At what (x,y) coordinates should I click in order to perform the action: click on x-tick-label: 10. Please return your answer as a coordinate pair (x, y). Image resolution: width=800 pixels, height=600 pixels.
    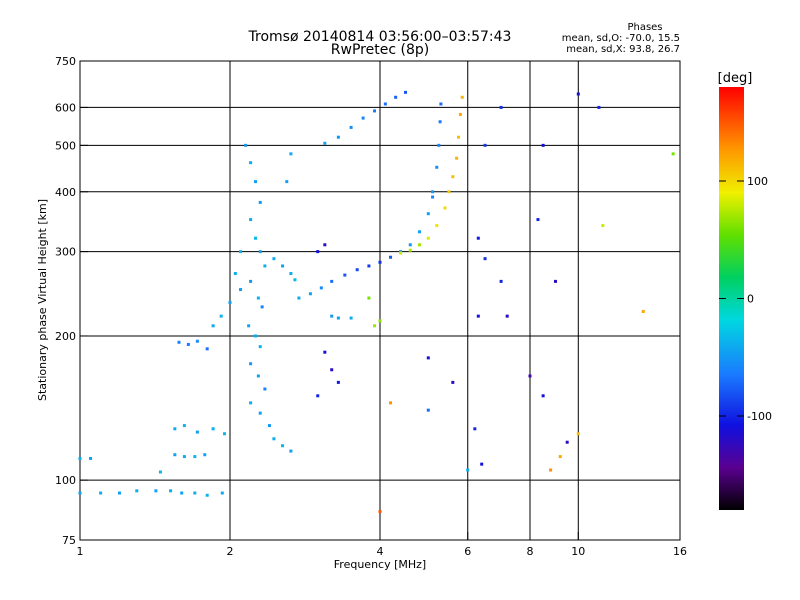
    Looking at the image, I should click on (578, 551).